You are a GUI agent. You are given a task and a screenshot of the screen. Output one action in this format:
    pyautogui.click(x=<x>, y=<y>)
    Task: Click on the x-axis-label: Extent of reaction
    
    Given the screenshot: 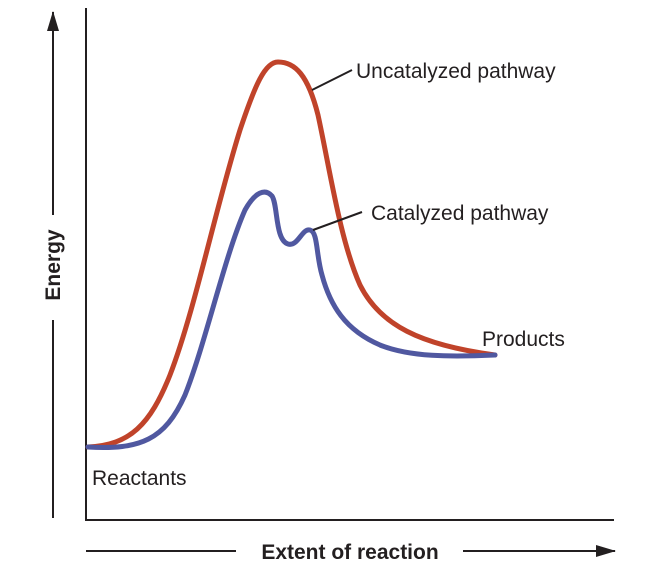 What is the action you would take?
    pyautogui.click(x=349, y=552)
    